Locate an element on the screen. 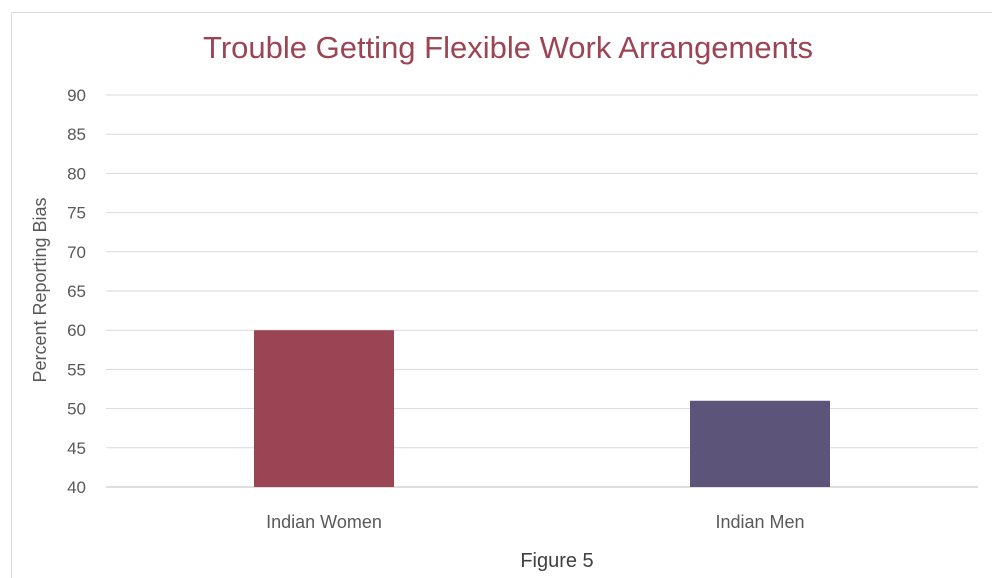 The image size is (993, 578). y-axis-label: Percent Reporting Bias is located at coordinates (40, 289).